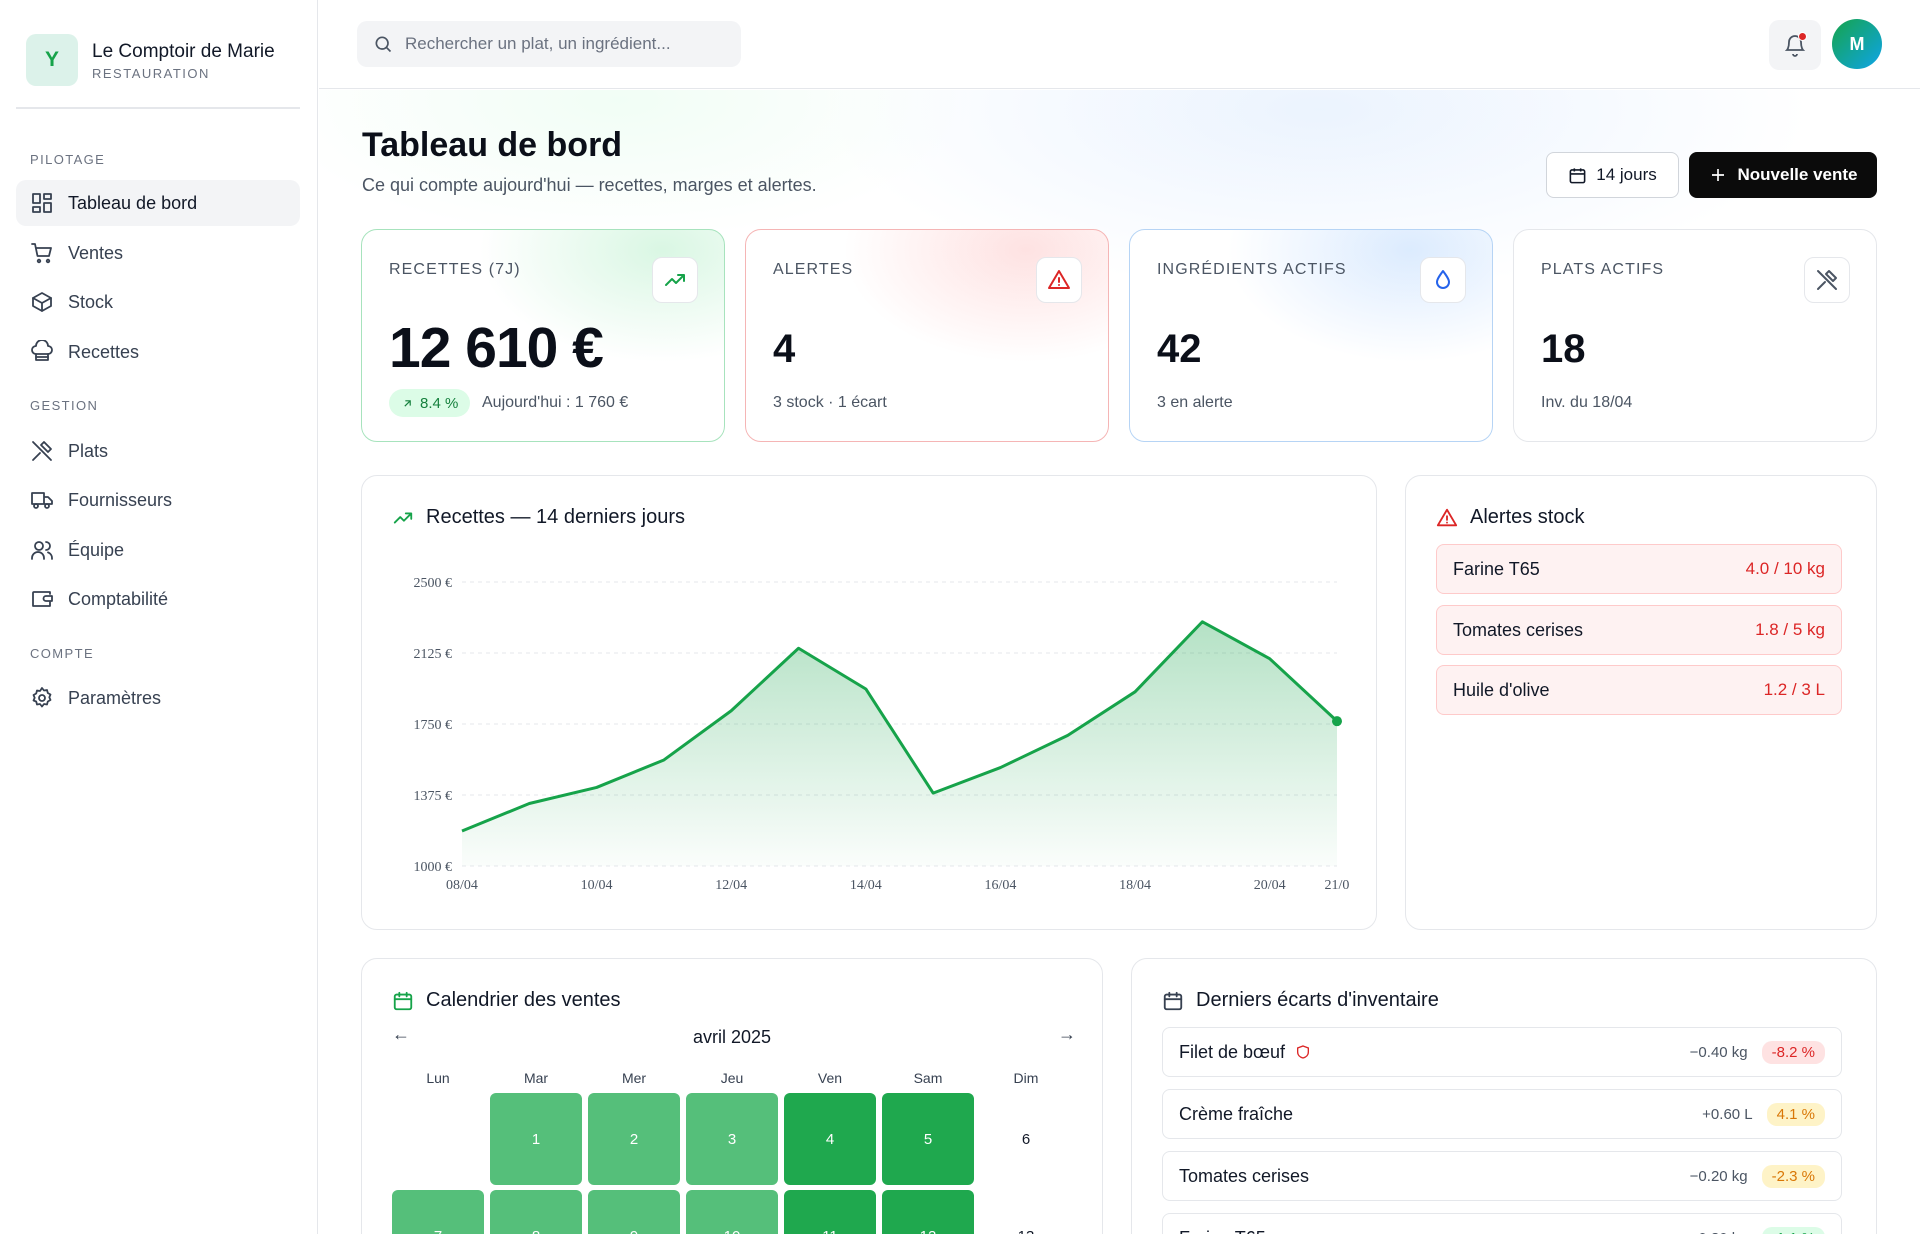 The height and width of the screenshot is (1234, 1920). What do you see at coordinates (42, 302) in the screenshot?
I see `box-icon` at bounding box center [42, 302].